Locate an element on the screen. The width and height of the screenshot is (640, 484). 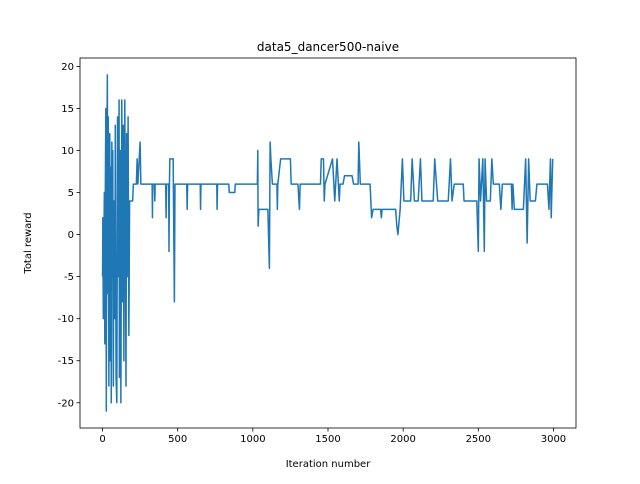
x-tick-label: 1000 is located at coordinates (252, 439).